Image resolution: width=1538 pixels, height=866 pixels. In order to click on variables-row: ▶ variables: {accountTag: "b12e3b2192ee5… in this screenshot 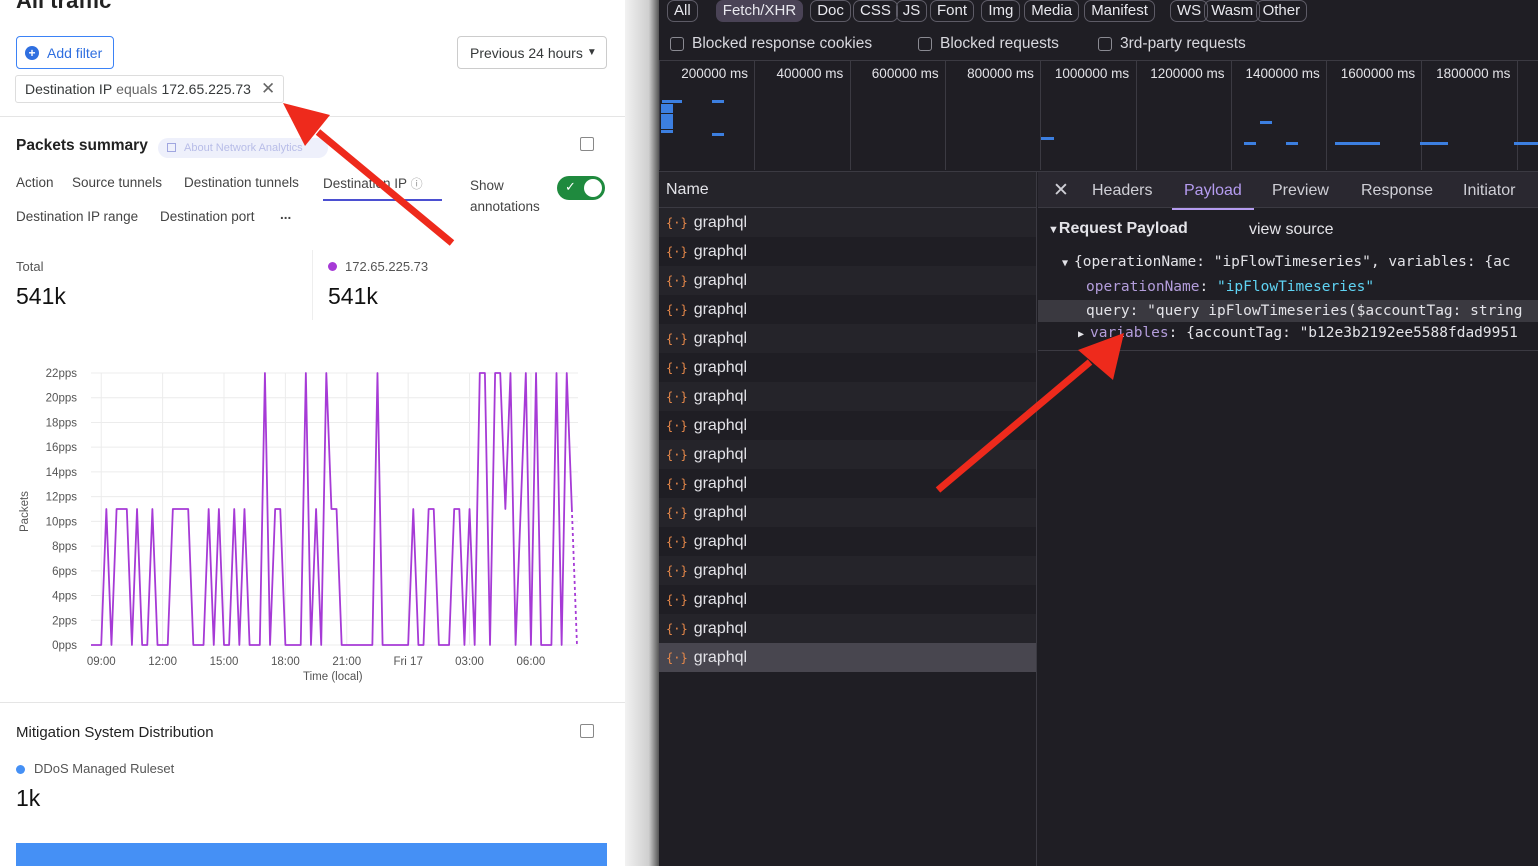, I will do `click(1298, 333)`.